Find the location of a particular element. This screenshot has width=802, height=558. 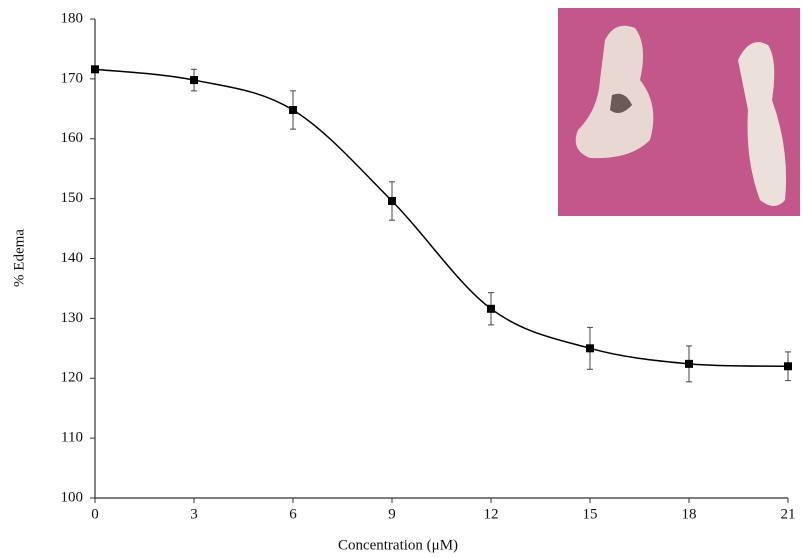

x-tick-label: 21 is located at coordinates (788, 514).